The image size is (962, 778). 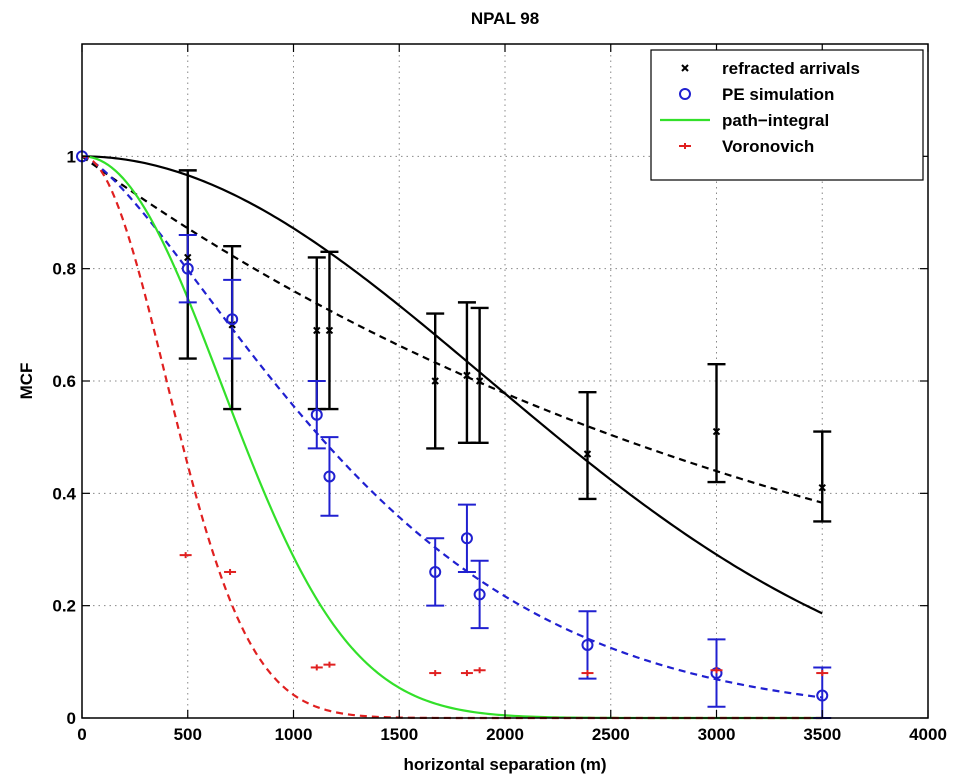 I want to click on legend-entry: refracted arrivals, so click(x=770, y=68).